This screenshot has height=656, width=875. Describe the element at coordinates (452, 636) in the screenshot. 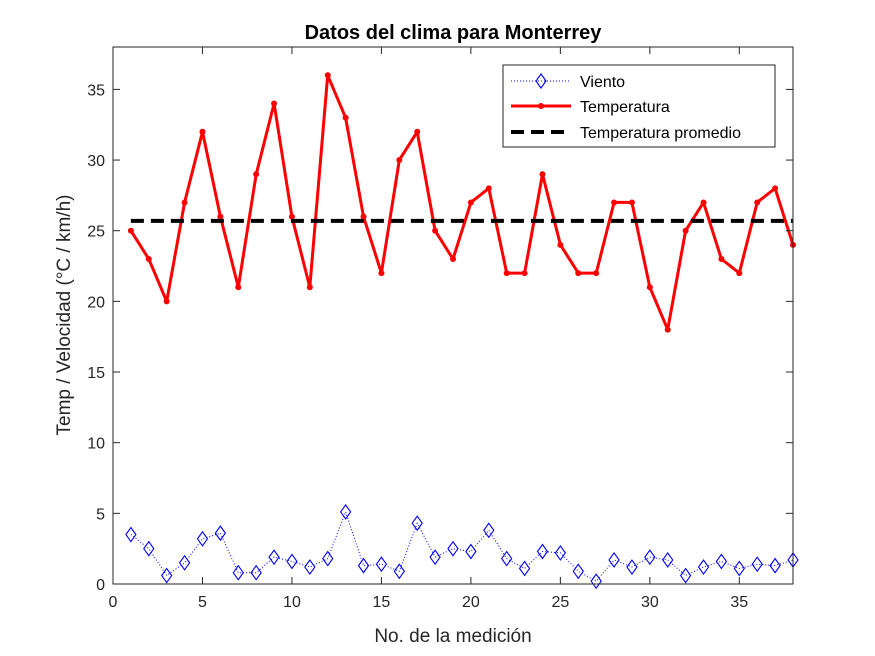

I see `x-axis-label: No. de la medición` at that location.